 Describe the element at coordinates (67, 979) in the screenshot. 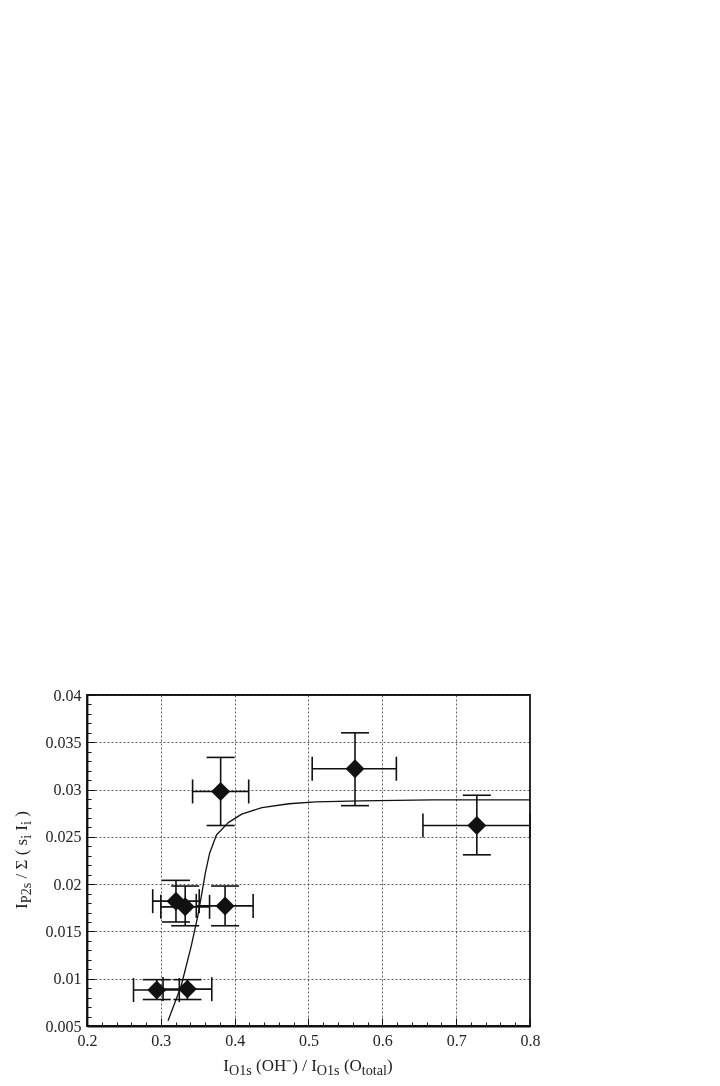

I see `y-tick-label: 0.01` at that location.